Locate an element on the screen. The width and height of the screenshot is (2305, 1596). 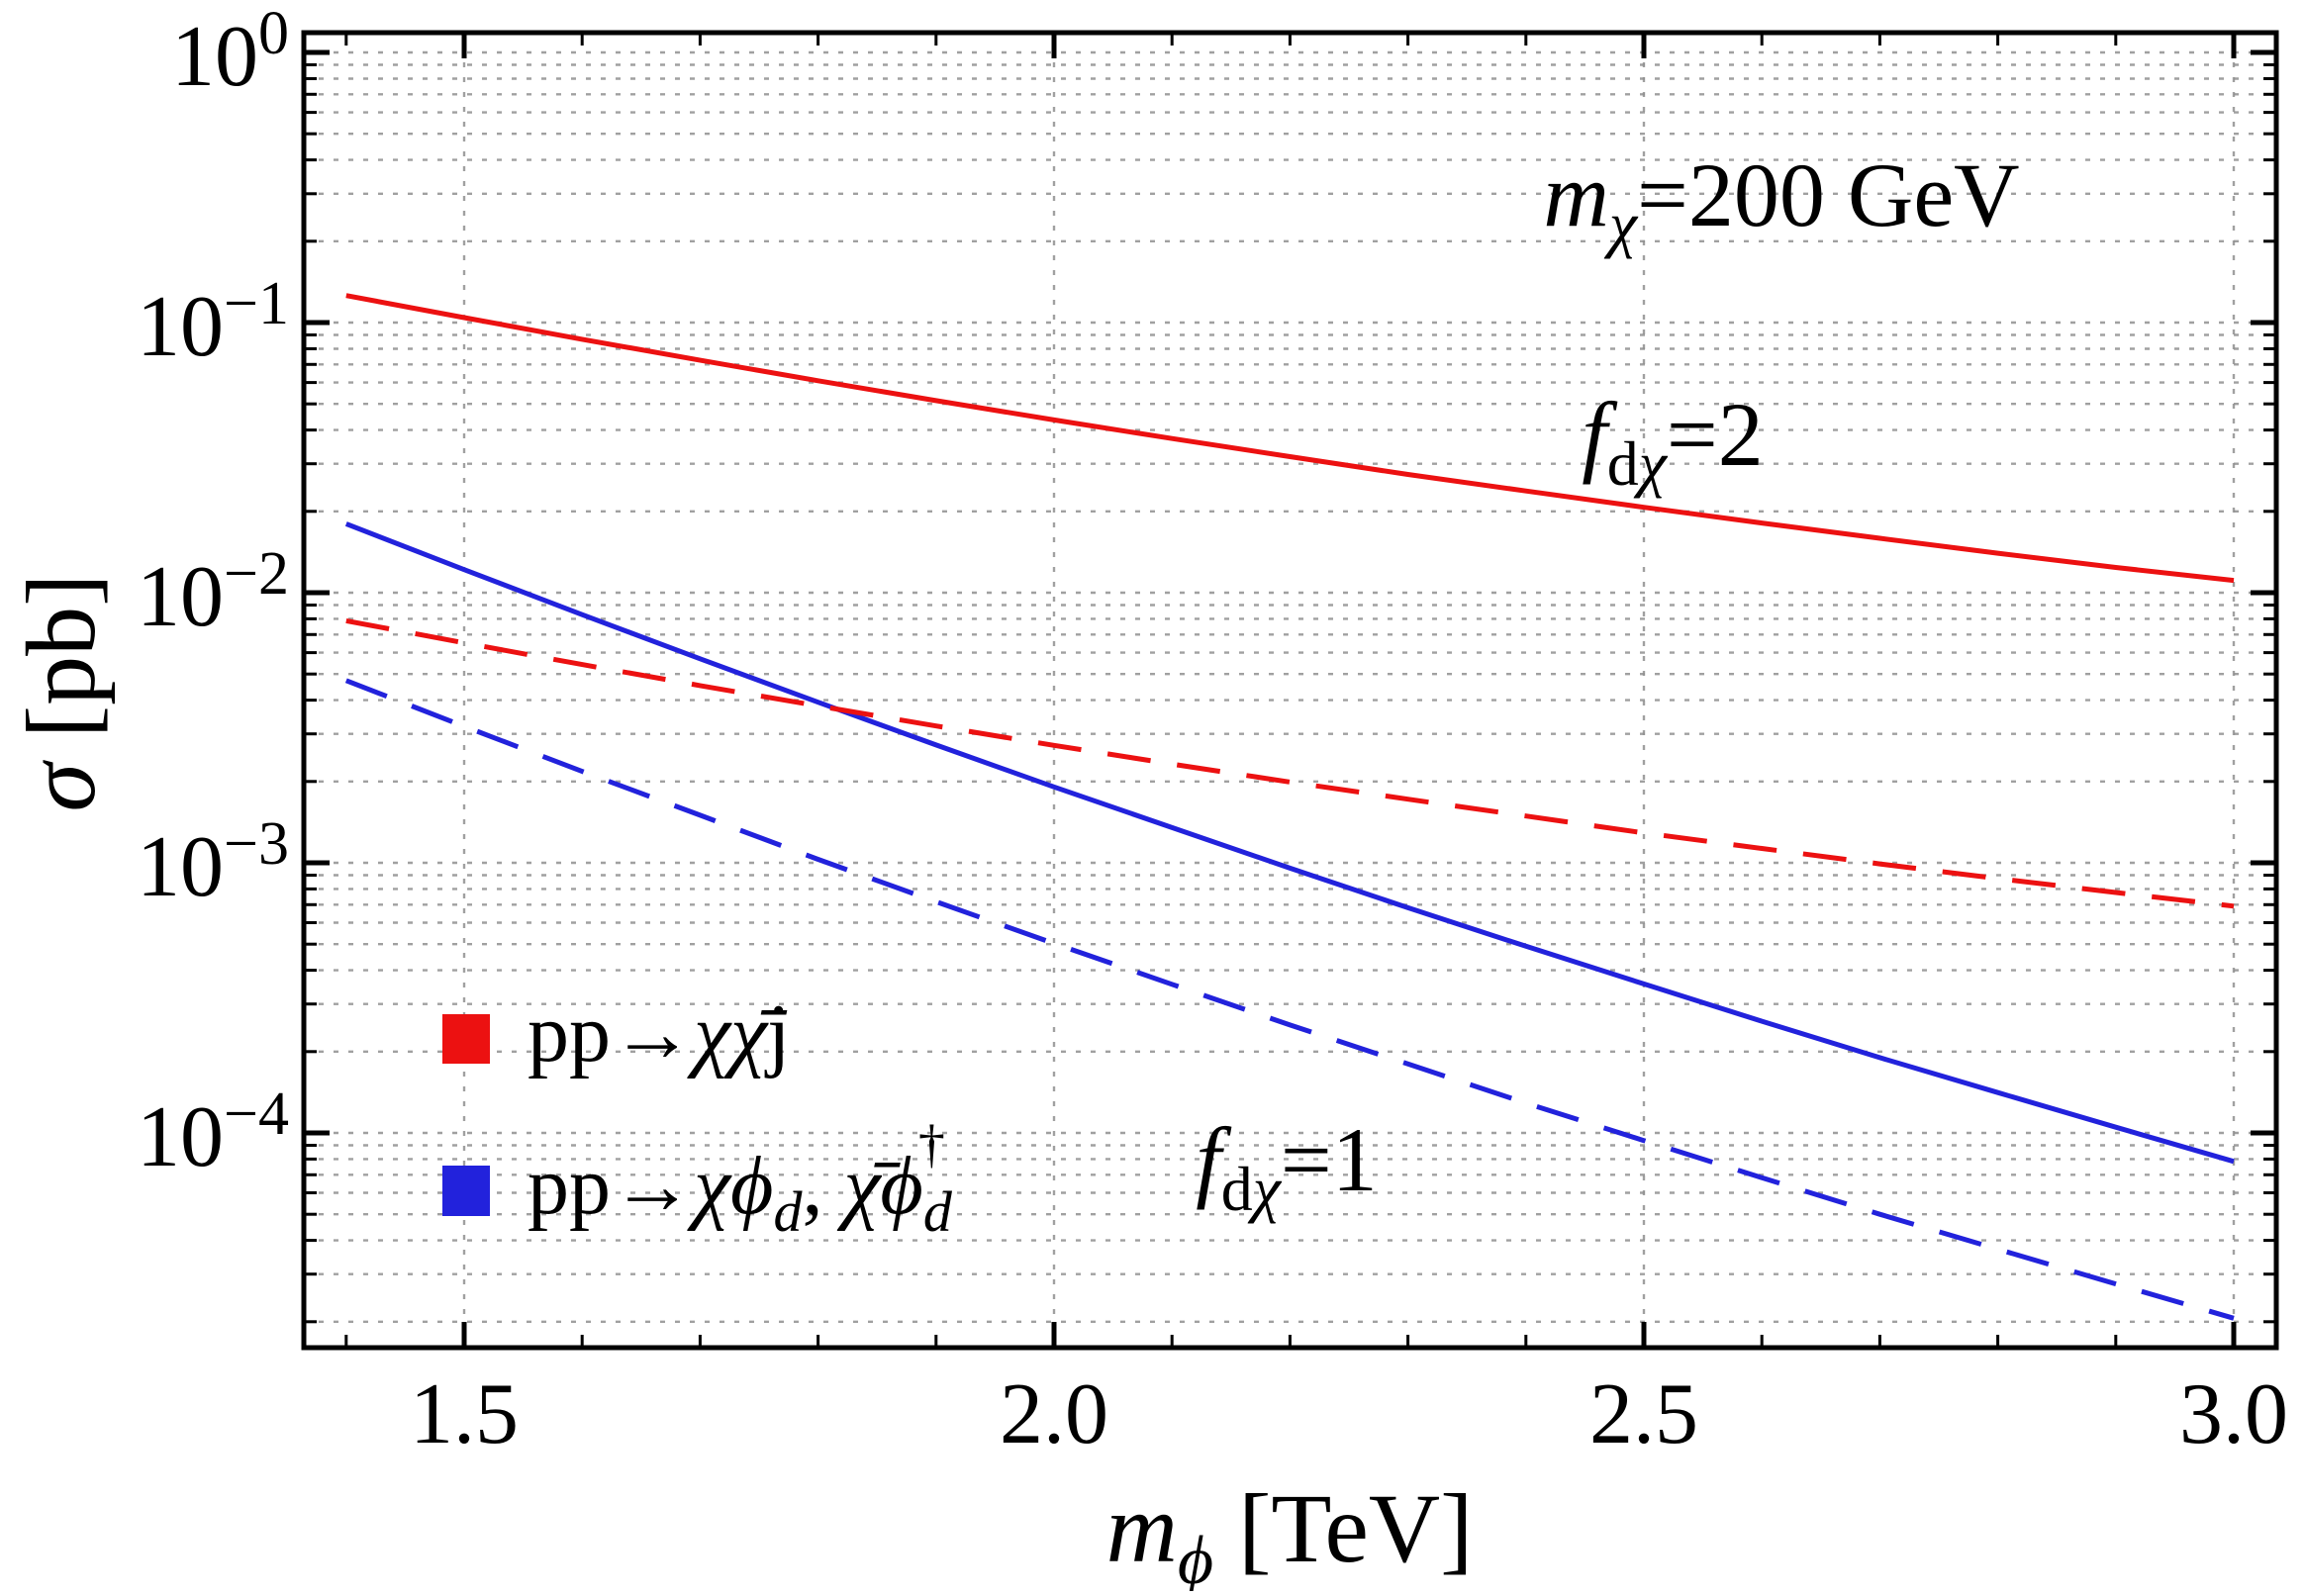
x-axis-title: mϕ [TeV] is located at coordinates (1290, 1532).